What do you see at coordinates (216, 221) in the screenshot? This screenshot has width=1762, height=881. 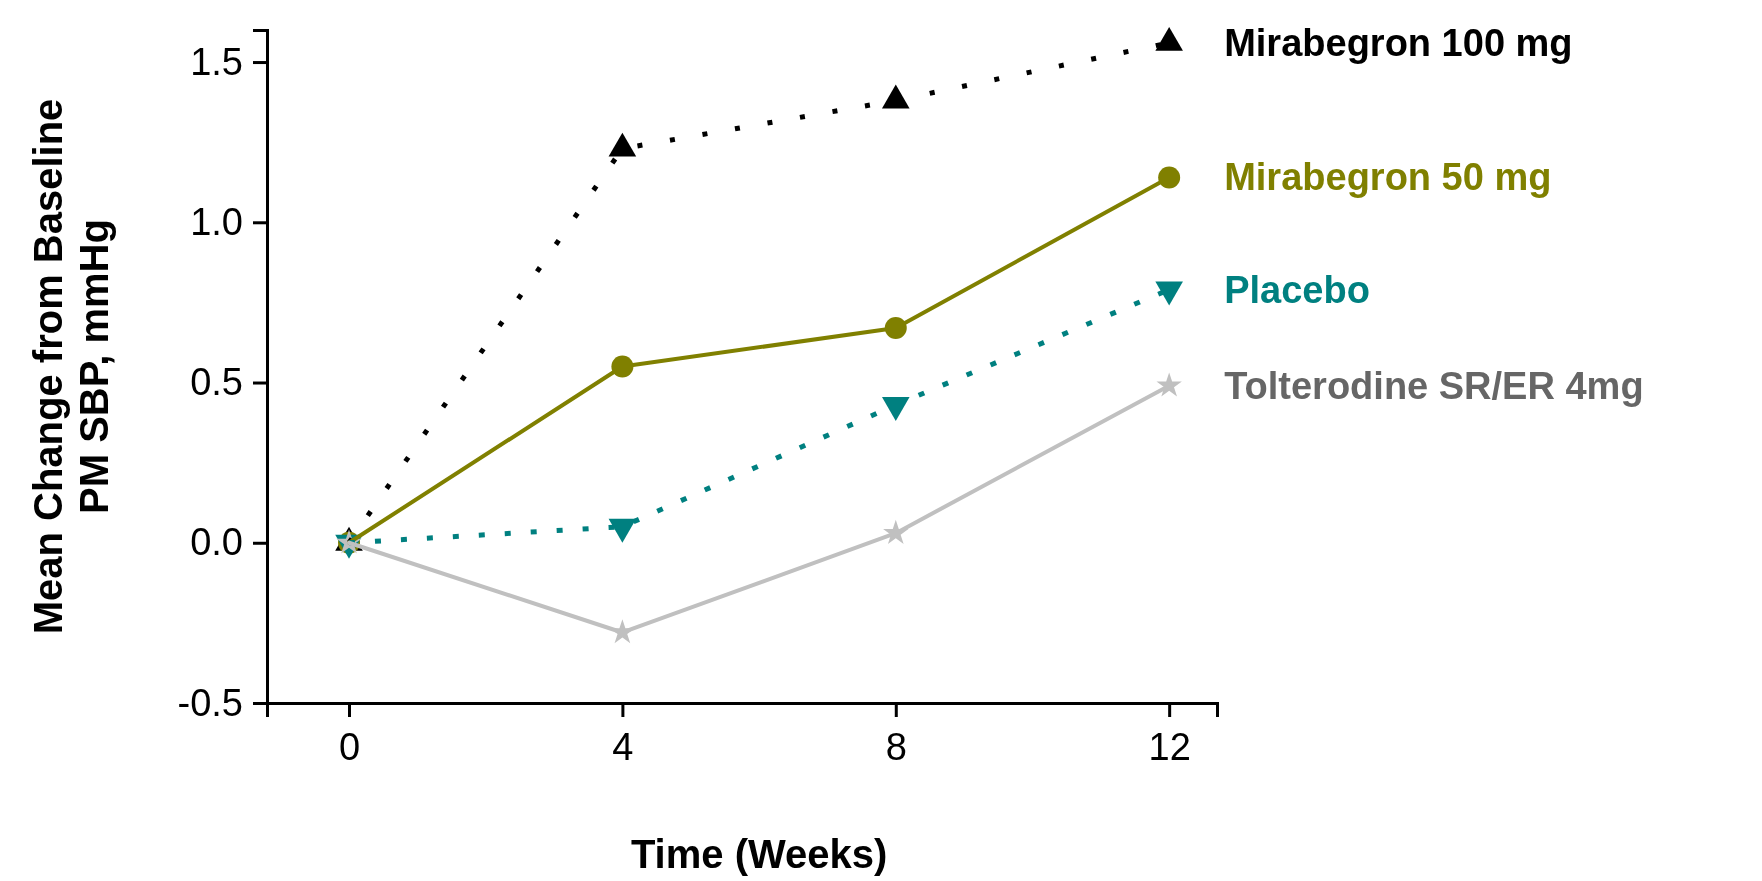 I see `y-tick-label: 1.0` at bounding box center [216, 221].